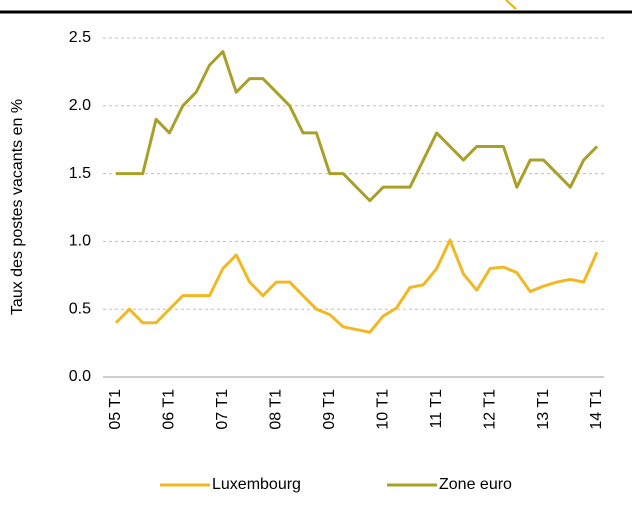 Image resolution: width=632 pixels, height=506 pixels. I want to click on line-series, so click(356, 286).